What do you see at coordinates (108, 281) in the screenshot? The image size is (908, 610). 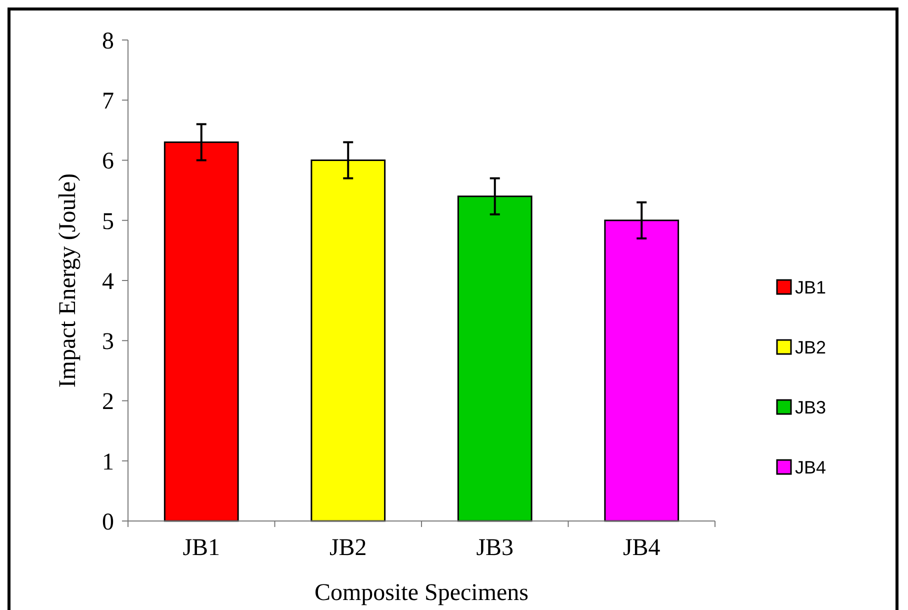 I see `y-tick-label: 4` at bounding box center [108, 281].